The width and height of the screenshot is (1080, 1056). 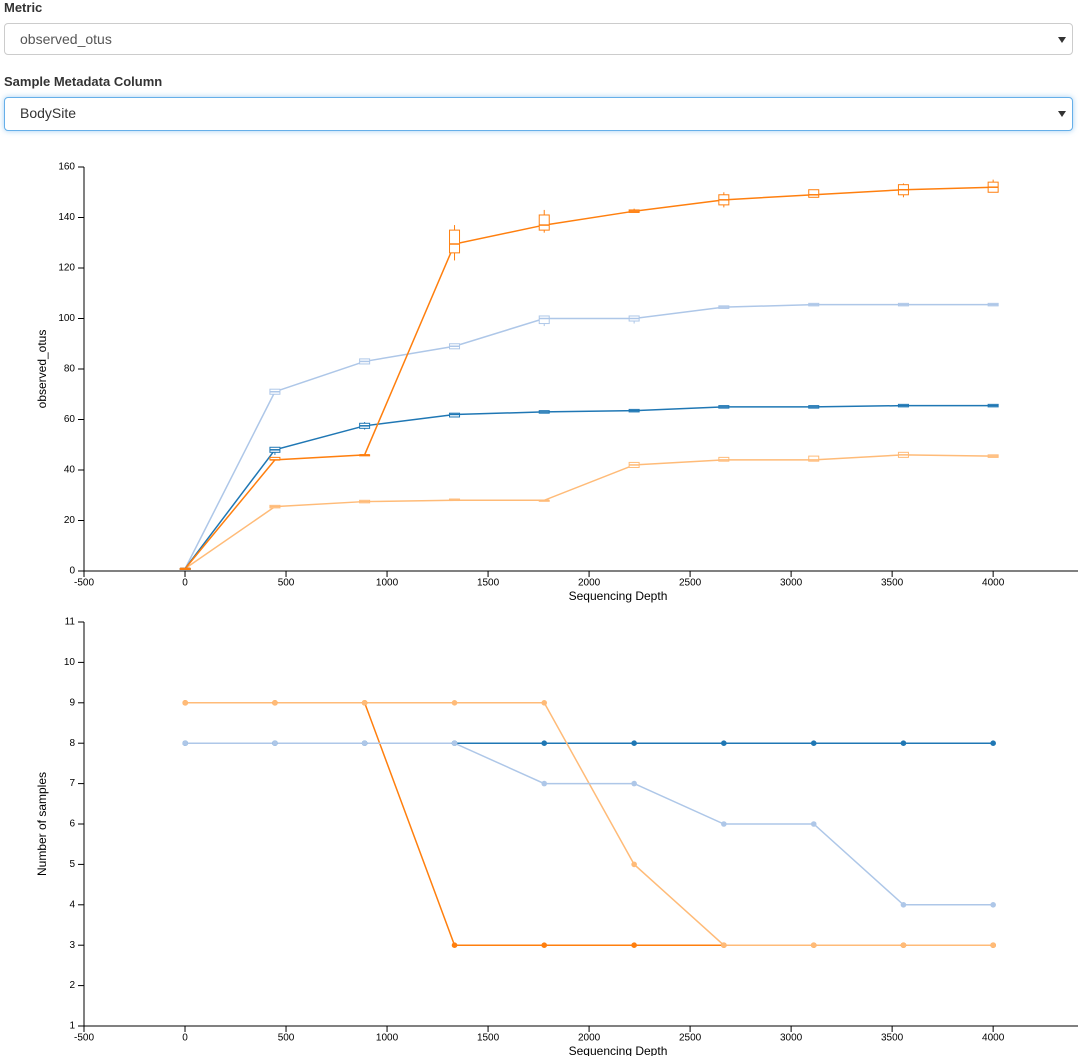 What do you see at coordinates (70, 520) in the screenshot?
I see `y-tick-label: 20` at bounding box center [70, 520].